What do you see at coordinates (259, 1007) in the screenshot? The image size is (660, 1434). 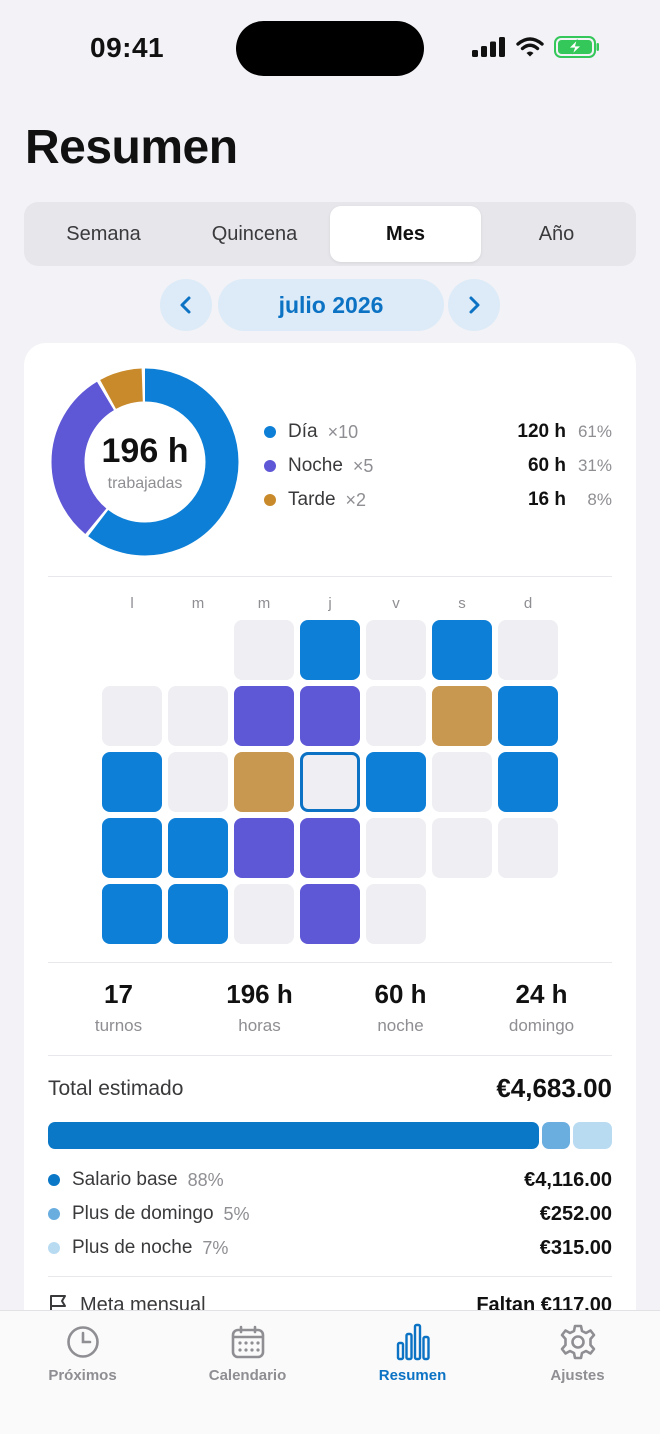 I see `stat-horas: 196 h horas` at bounding box center [259, 1007].